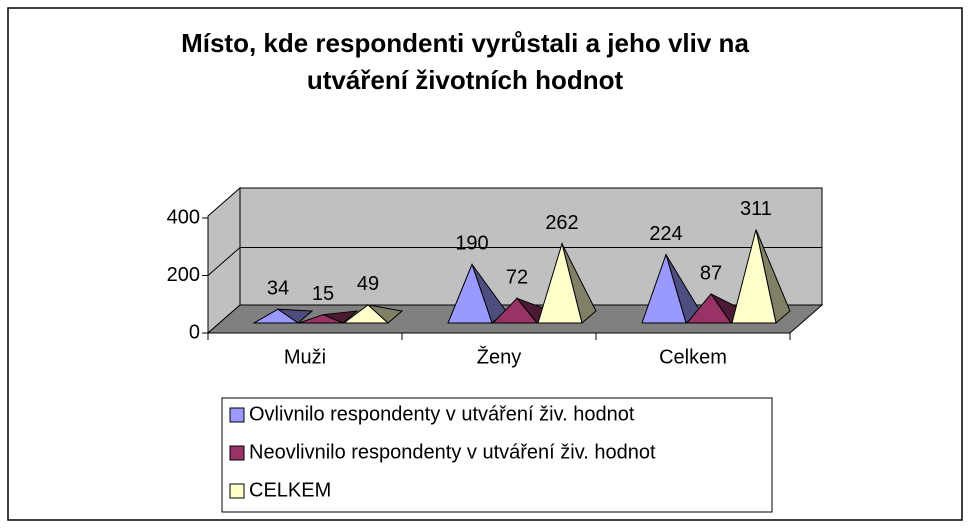 The width and height of the screenshot is (970, 529). I want to click on y-tick-label: 400, so click(183, 217).